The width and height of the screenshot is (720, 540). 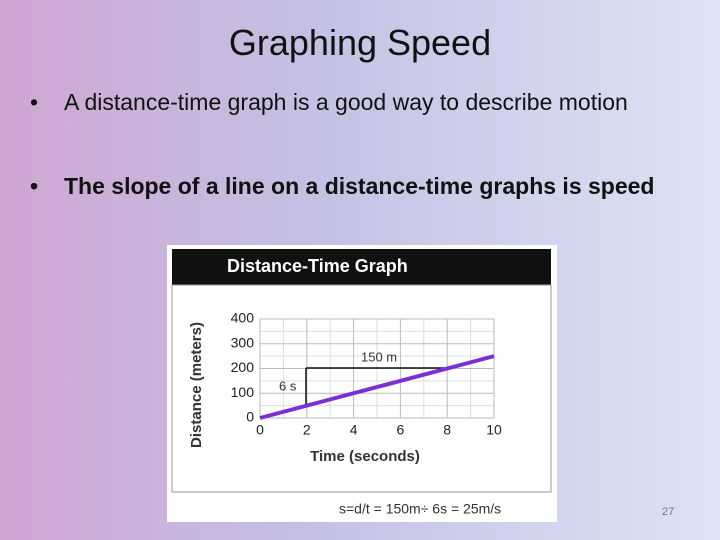 I want to click on data-line, so click(x=377, y=387).